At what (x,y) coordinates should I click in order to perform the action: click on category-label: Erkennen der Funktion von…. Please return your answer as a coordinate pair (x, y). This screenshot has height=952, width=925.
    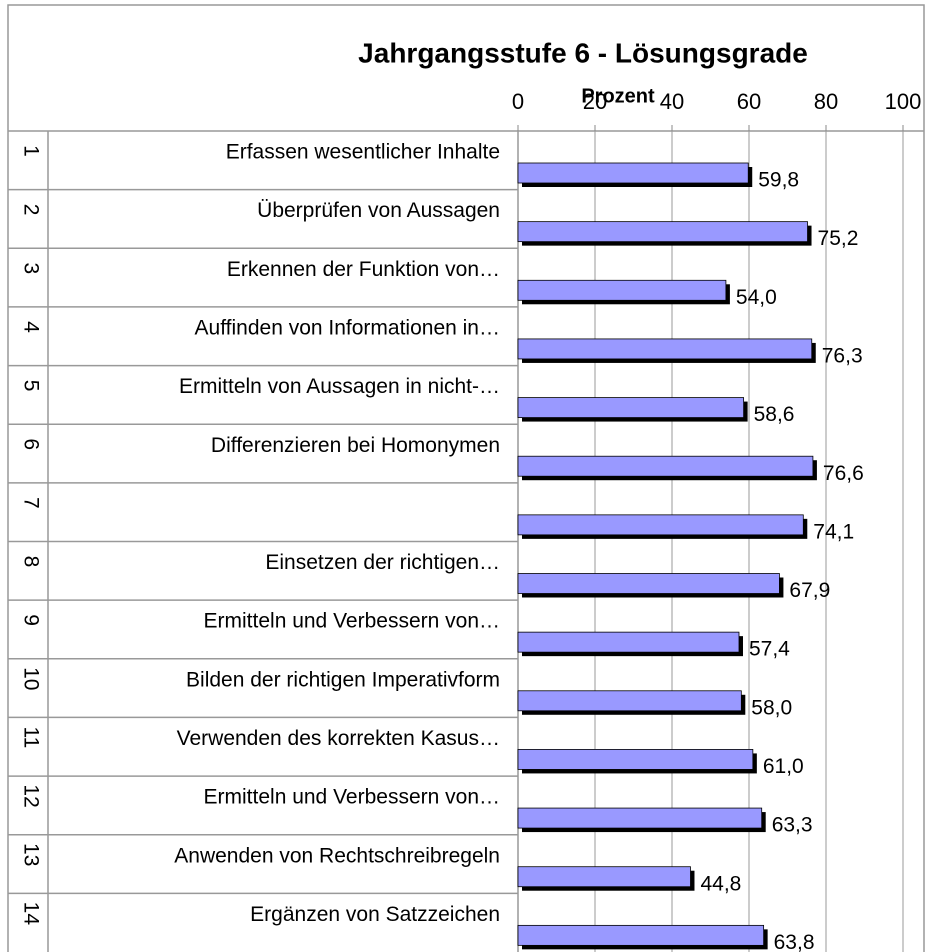
    Looking at the image, I should click on (363, 269).